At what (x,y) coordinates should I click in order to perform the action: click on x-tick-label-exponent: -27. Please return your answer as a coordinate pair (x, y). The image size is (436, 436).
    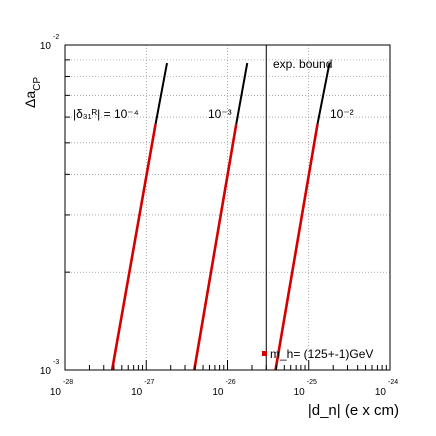
    Looking at the image, I should click on (149, 382).